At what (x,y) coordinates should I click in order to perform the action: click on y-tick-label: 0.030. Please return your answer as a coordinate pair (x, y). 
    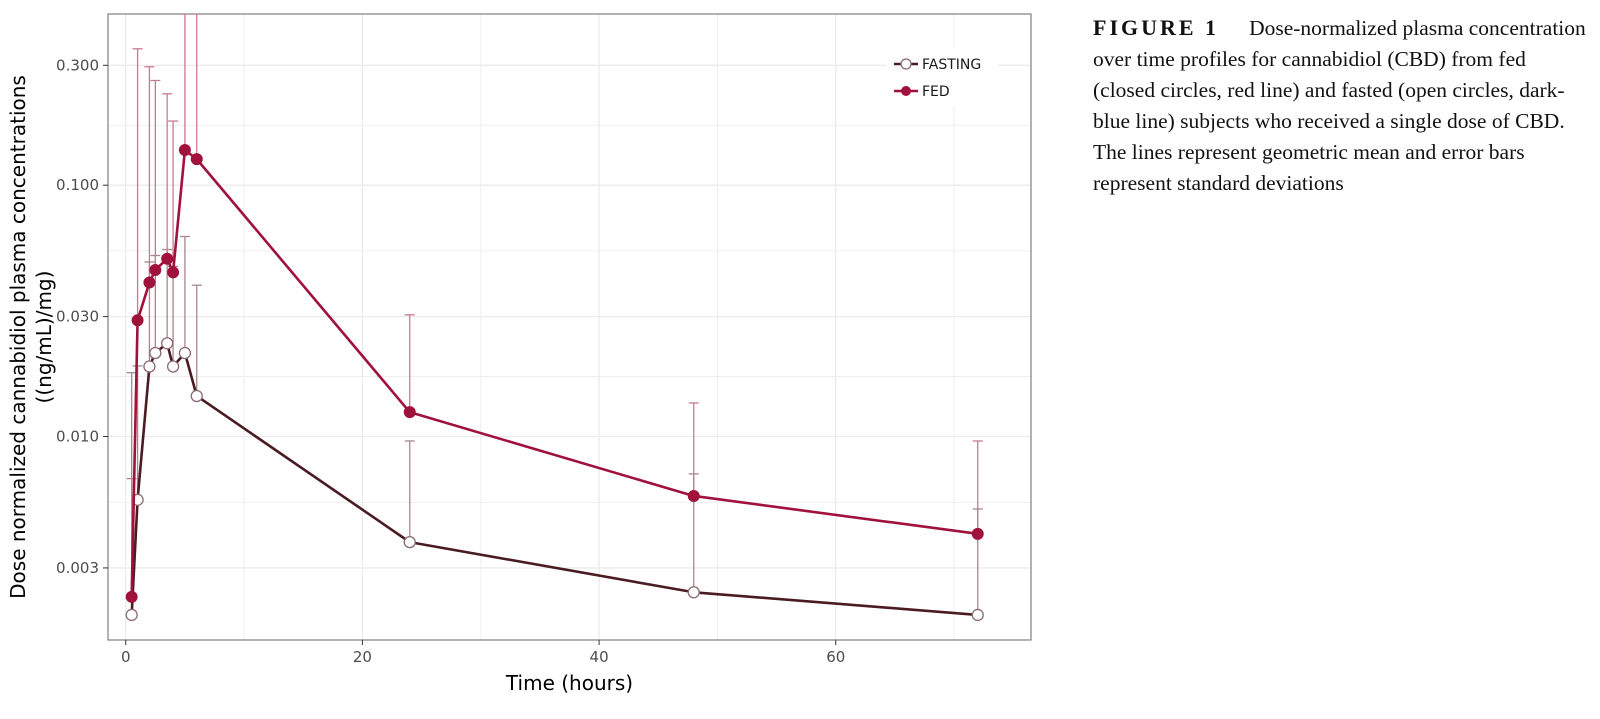
    Looking at the image, I should click on (77, 317).